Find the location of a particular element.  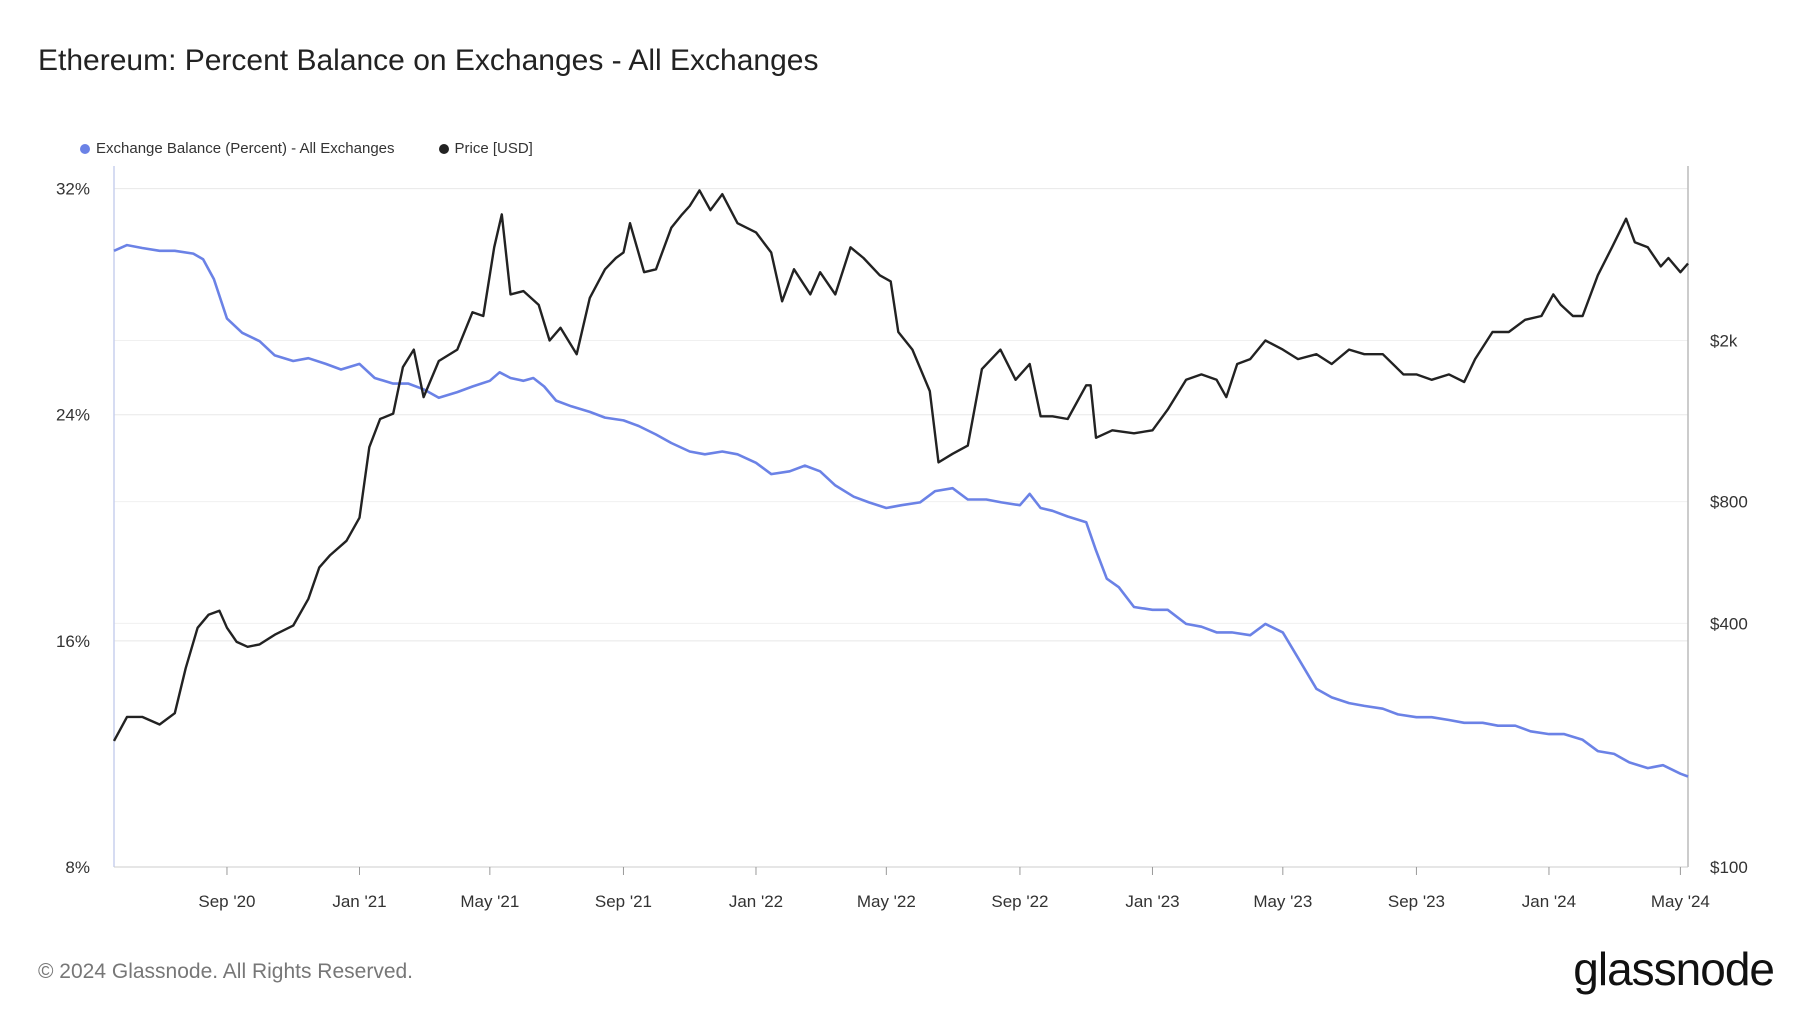

x-tick-label: Sep '20 is located at coordinates (226, 901).